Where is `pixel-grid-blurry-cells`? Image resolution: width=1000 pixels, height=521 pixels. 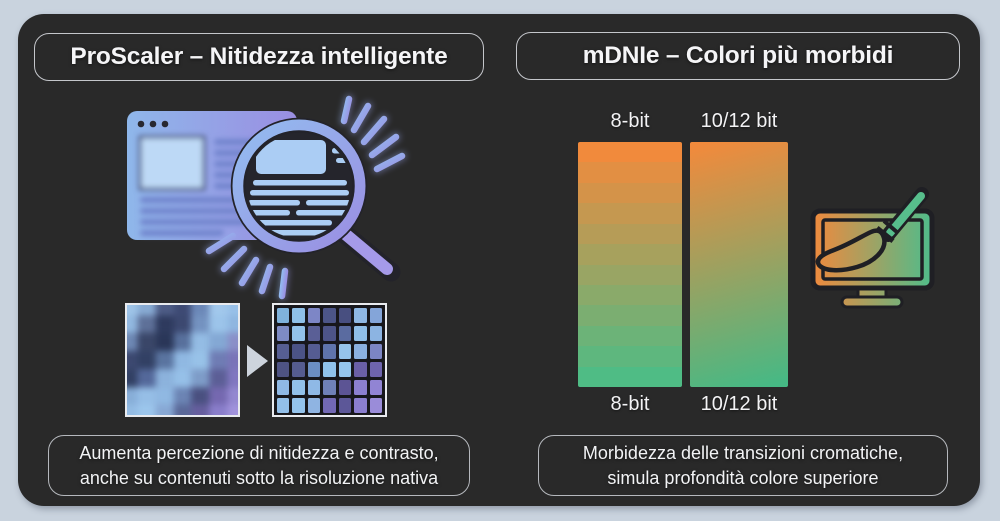 pixel-grid-blurry-cells is located at coordinates (182, 360).